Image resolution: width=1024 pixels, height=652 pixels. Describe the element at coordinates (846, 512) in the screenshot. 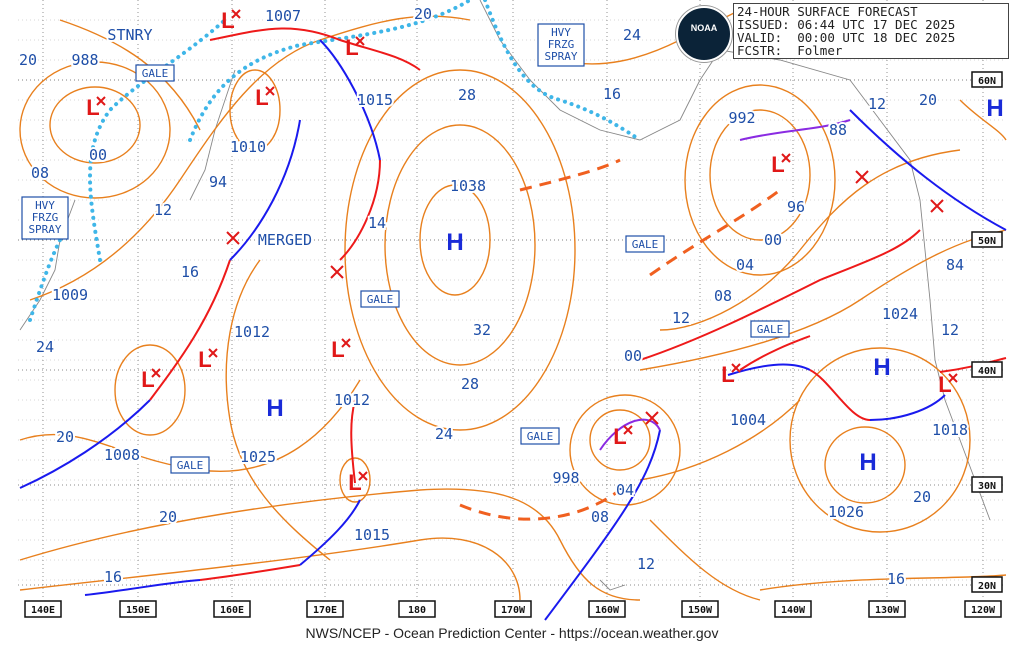

I see `isobar-label: 1026` at that location.